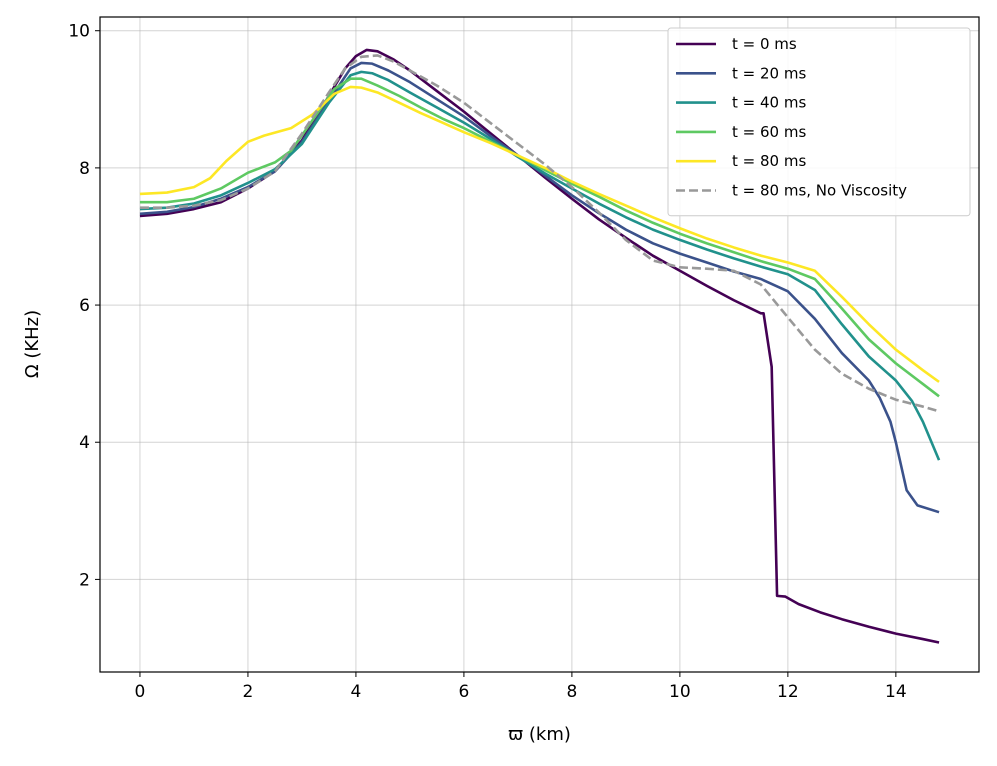  Describe the element at coordinates (769, 73) in the screenshot. I see `legend-label: t = 20 ms` at that location.